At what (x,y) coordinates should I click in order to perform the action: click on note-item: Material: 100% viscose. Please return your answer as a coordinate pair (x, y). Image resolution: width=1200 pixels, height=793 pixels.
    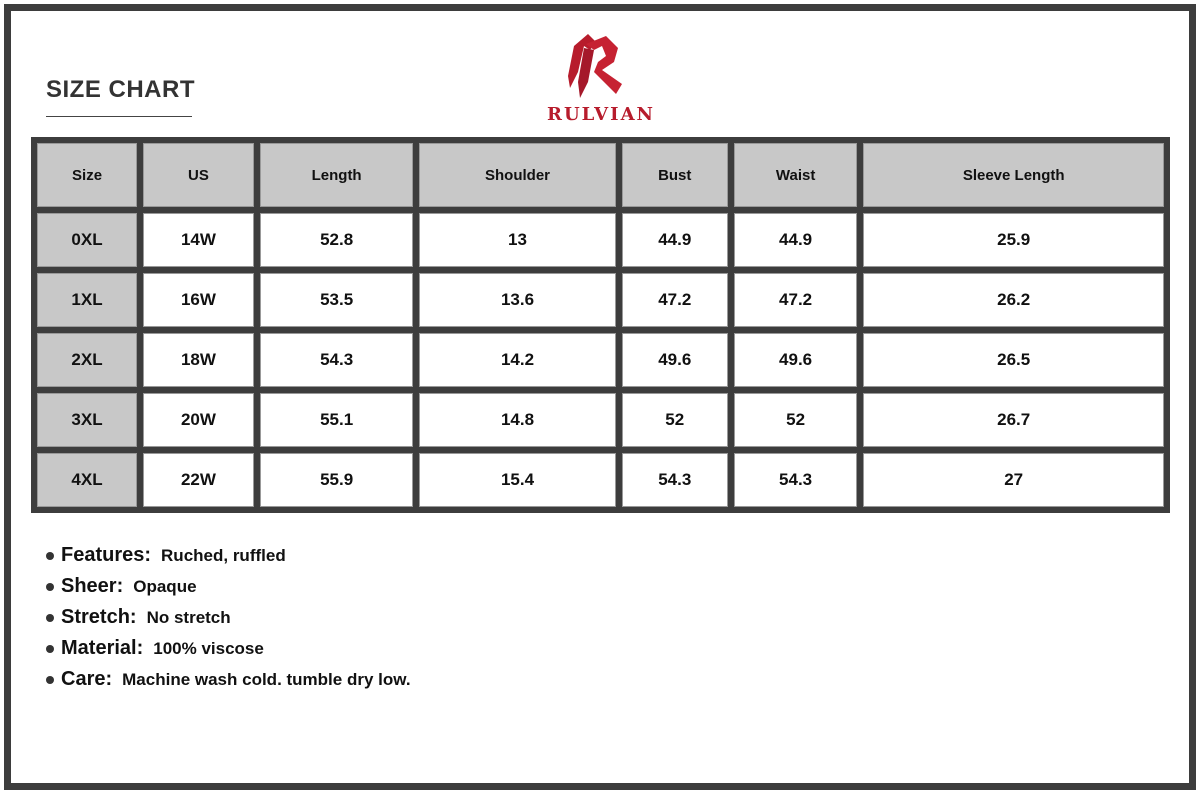
    Looking at the image, I should click on (228, 648).